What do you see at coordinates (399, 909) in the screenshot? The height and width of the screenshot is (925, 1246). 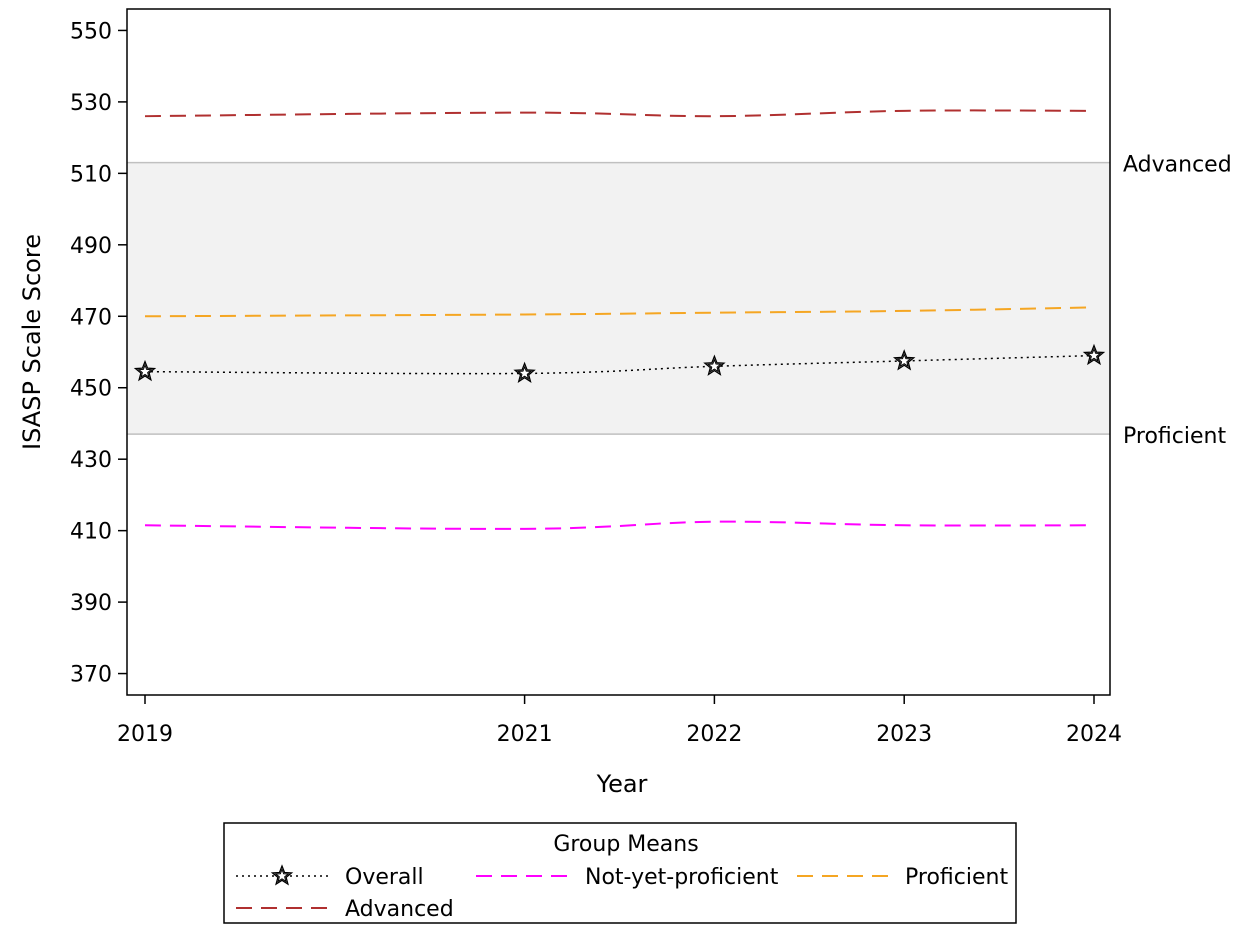 I see `legend-label-advanced: Advanced` at bounding box center [399, 909].